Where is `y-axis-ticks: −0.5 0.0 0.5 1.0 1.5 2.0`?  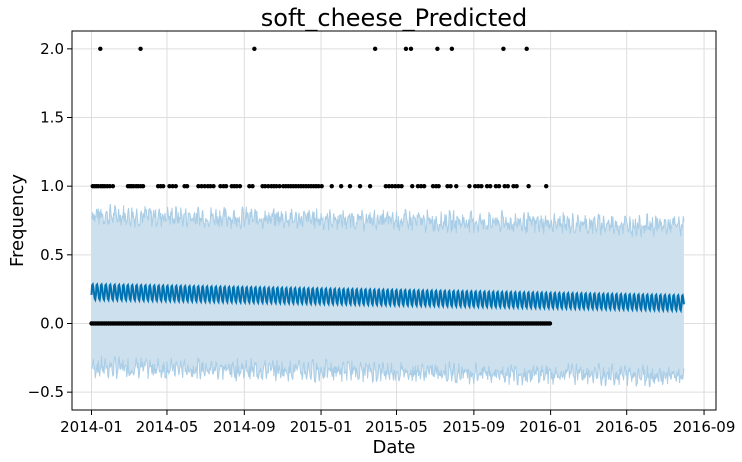 y-axis-ticks: −0.5 0.0 0.5 1.0 1.5 2.0 is located at coordinates (50, 220).